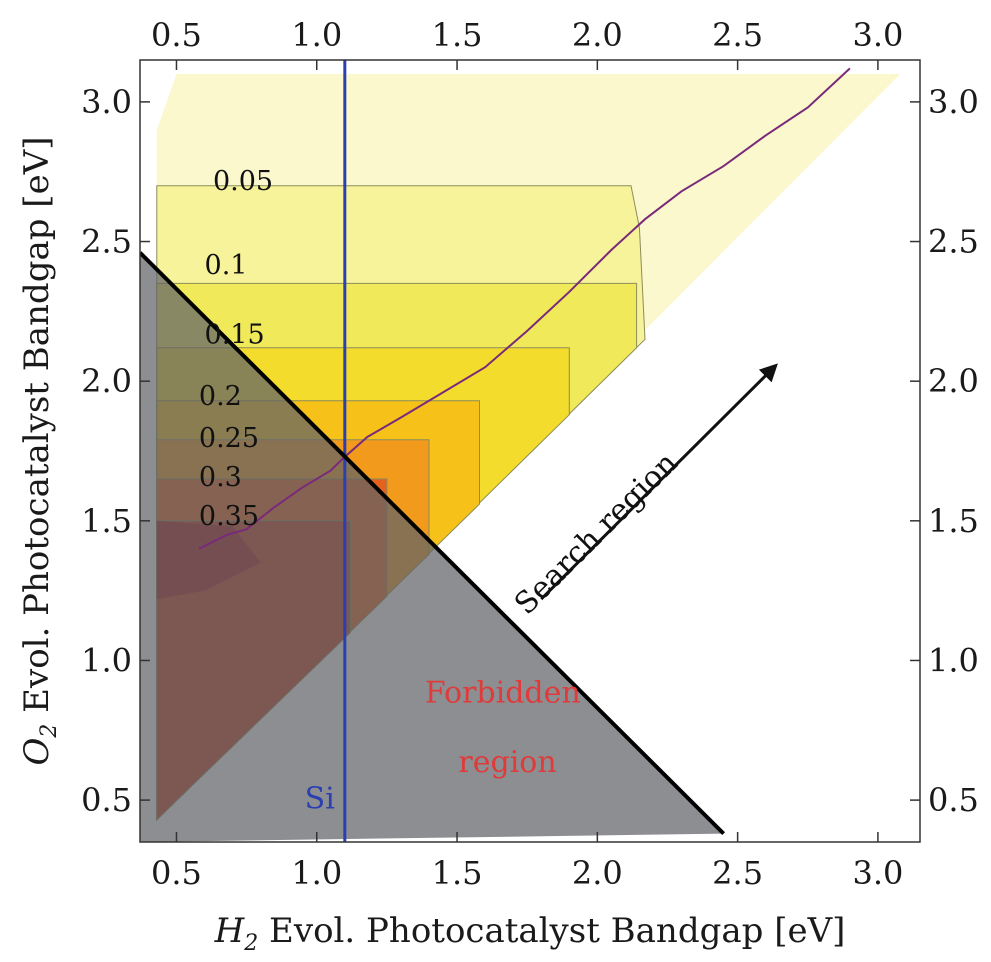 The height and width of the screenshot is (962, 991). I want to click on search-region-arrow, so click(659, 482).